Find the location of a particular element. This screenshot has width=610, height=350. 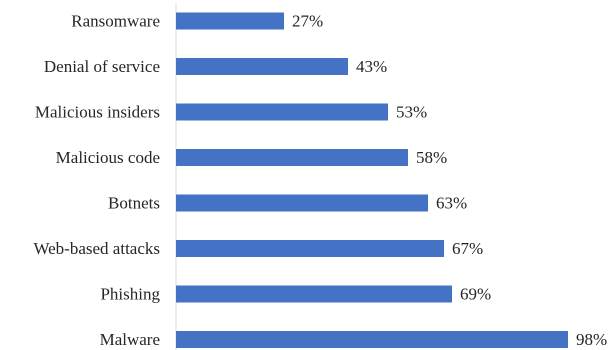

value-label: 67% is located at coordinates (467, 248).